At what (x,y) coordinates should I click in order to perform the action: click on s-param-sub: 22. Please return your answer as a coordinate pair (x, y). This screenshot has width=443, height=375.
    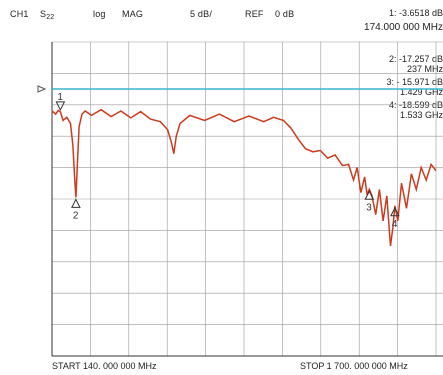
    Looking at the image, I should click on (50, 17).